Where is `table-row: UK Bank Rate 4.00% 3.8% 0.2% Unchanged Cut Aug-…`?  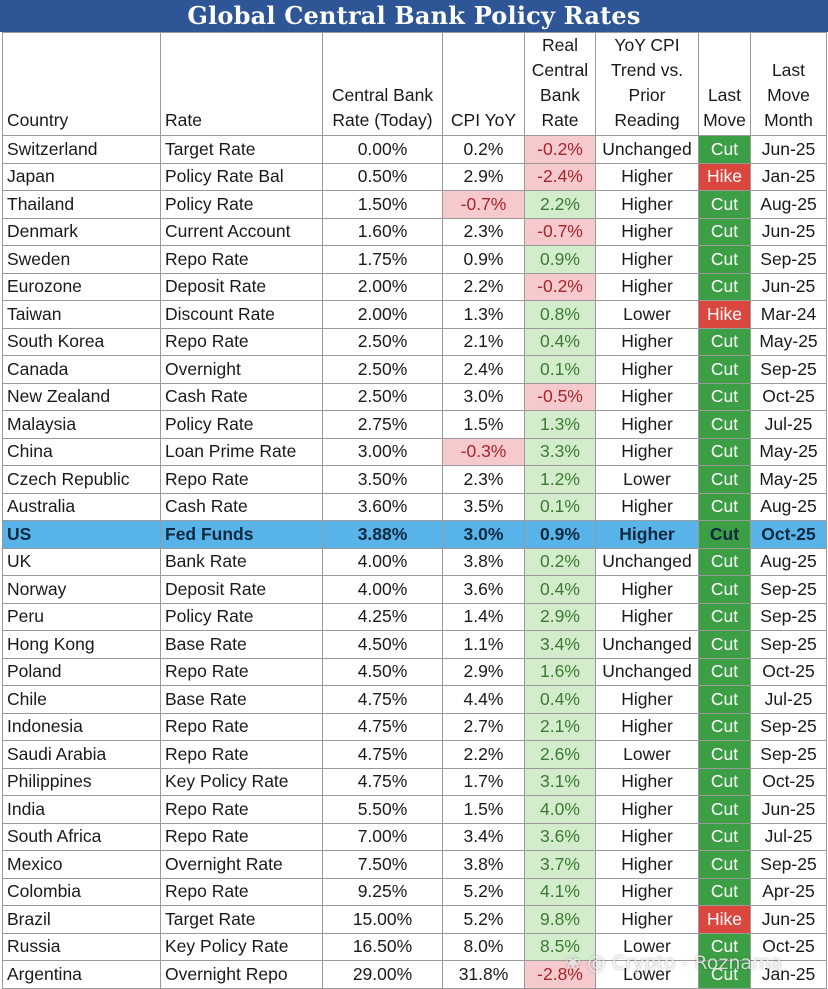 table-row: UK Bank Rate 4.00% 3.8% 0.2% Unchanged Cut Aug-… is located at coordinates (414, 561).